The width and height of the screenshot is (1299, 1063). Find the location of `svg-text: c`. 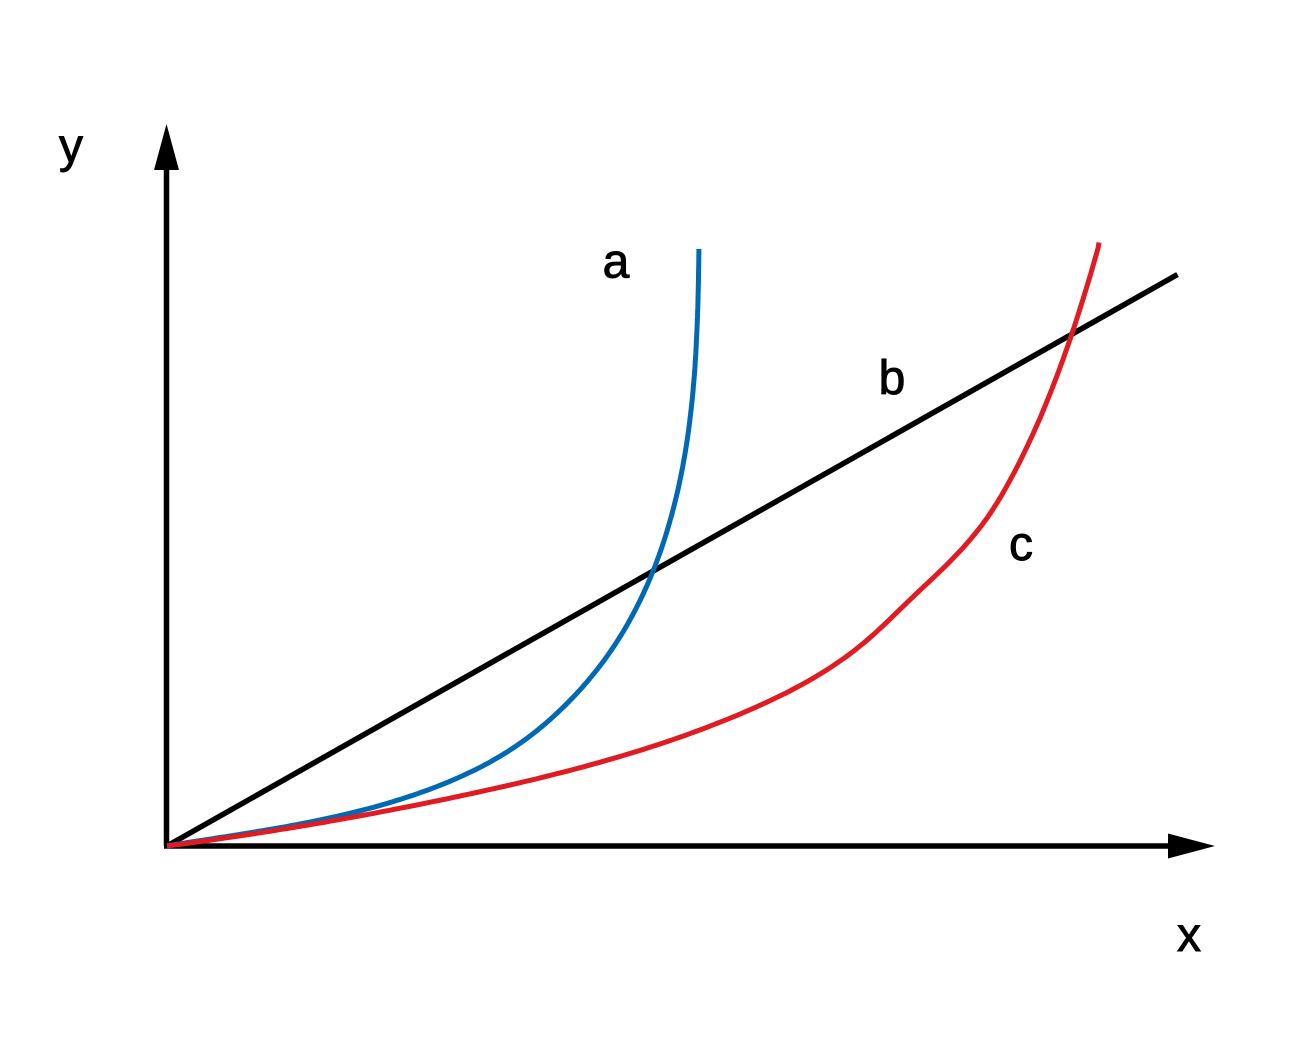

svg-text: c is located at coordinates (1021, 544).